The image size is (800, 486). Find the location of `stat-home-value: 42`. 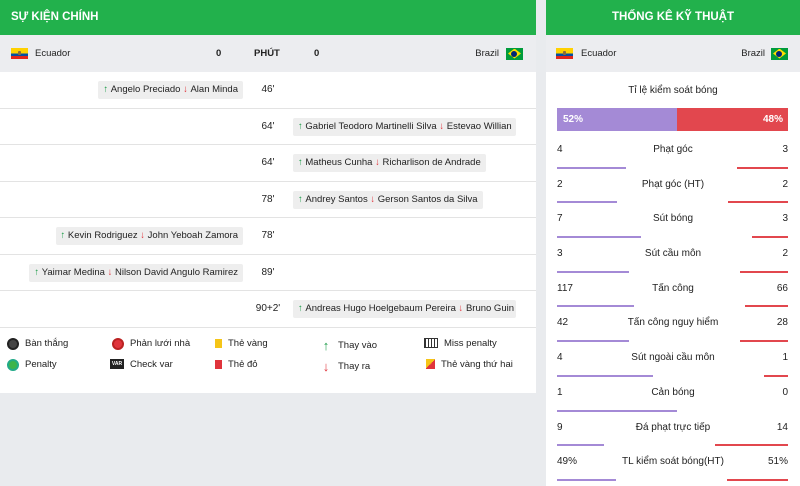

stat-home-value: 42 is located at coordinates (563, 323).